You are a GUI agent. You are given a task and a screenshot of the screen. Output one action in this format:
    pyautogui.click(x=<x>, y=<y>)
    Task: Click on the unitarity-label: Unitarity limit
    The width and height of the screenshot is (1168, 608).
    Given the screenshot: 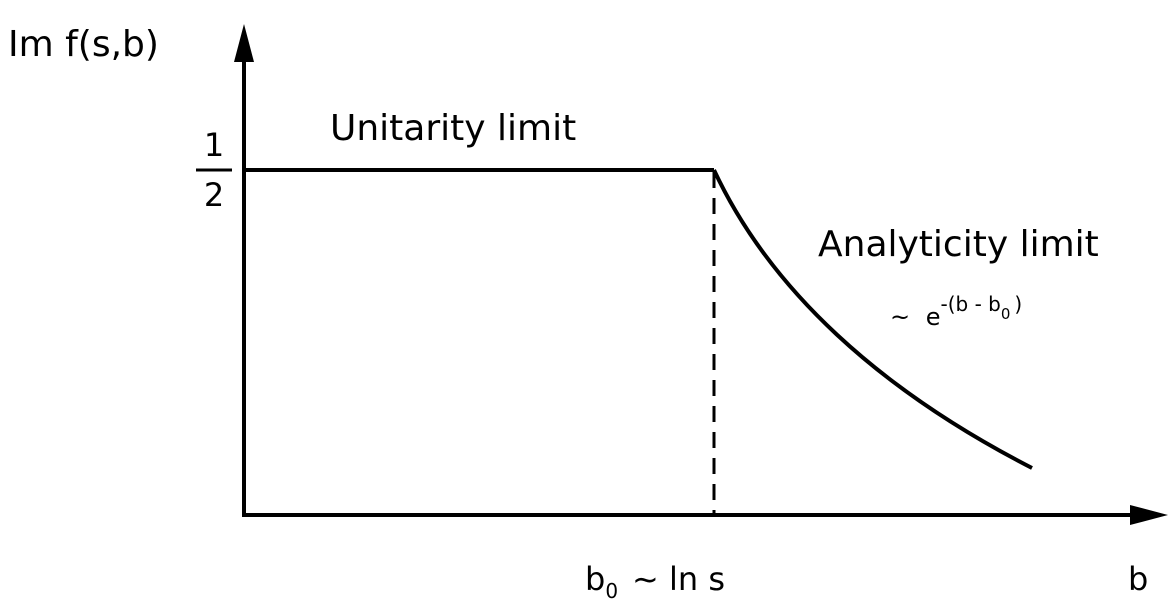 What is the action you would take?
    pyautogui.click(x=453, y=128)
    